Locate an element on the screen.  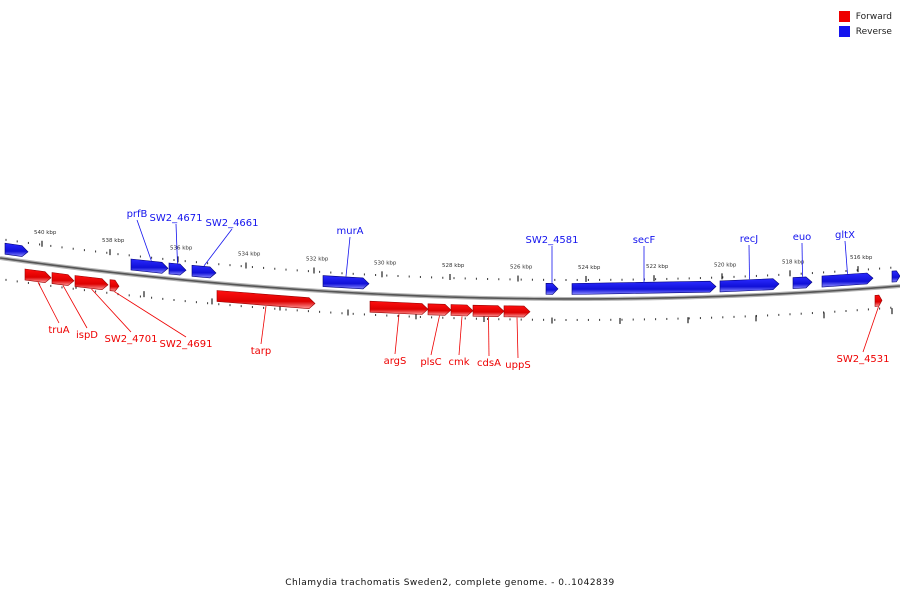
reverse-gene-label: SW2_4581 is located at coordinates (551, 240).